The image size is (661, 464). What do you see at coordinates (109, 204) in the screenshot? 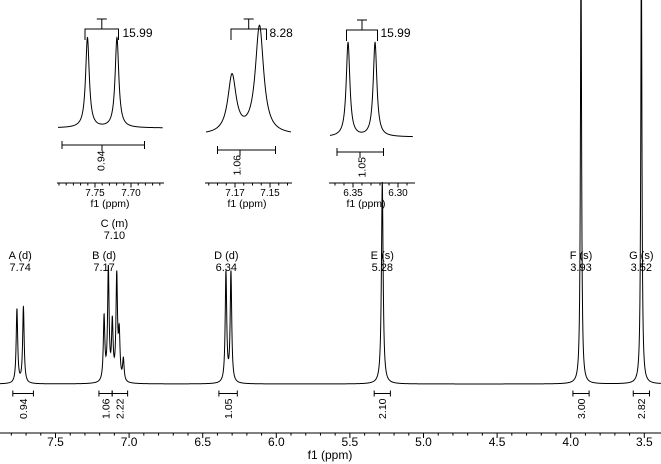
I see `inset1-axis-title: f1 (ppm)` at bounding box center [109, 204].